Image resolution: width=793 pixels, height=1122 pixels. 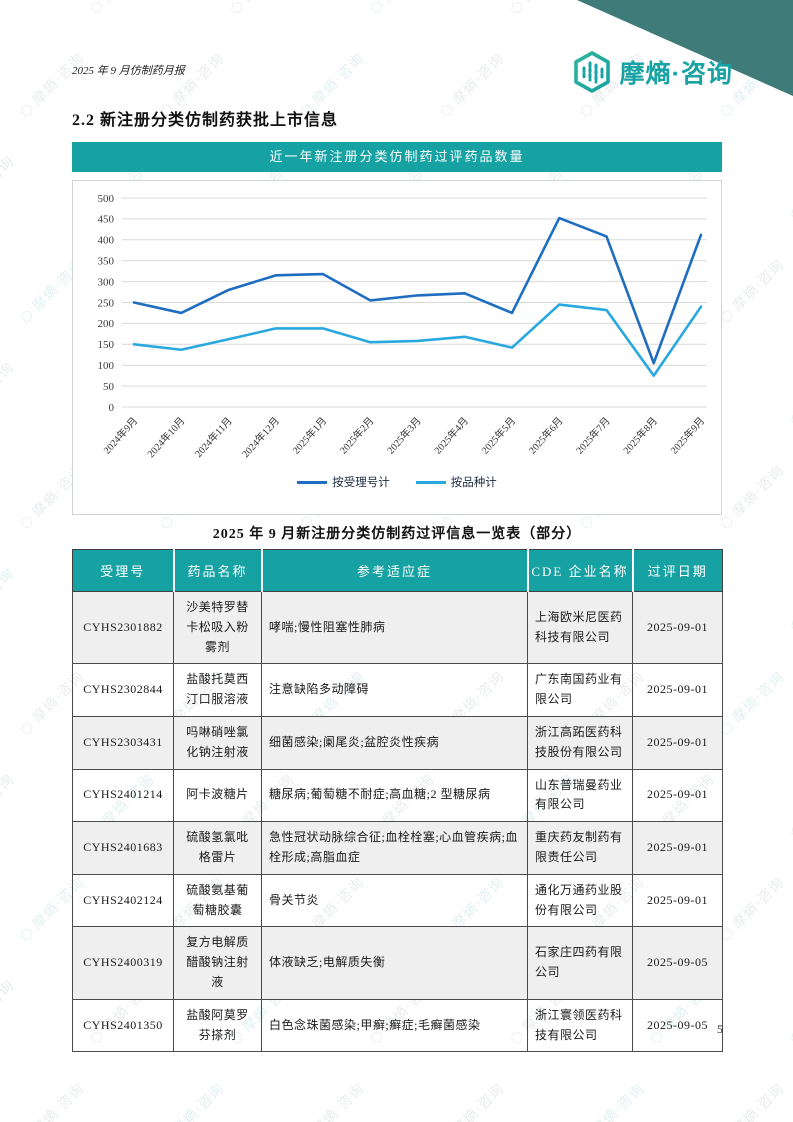 I want to click on brand-name: 摩熵·咨询, so click(x=676, y=74).